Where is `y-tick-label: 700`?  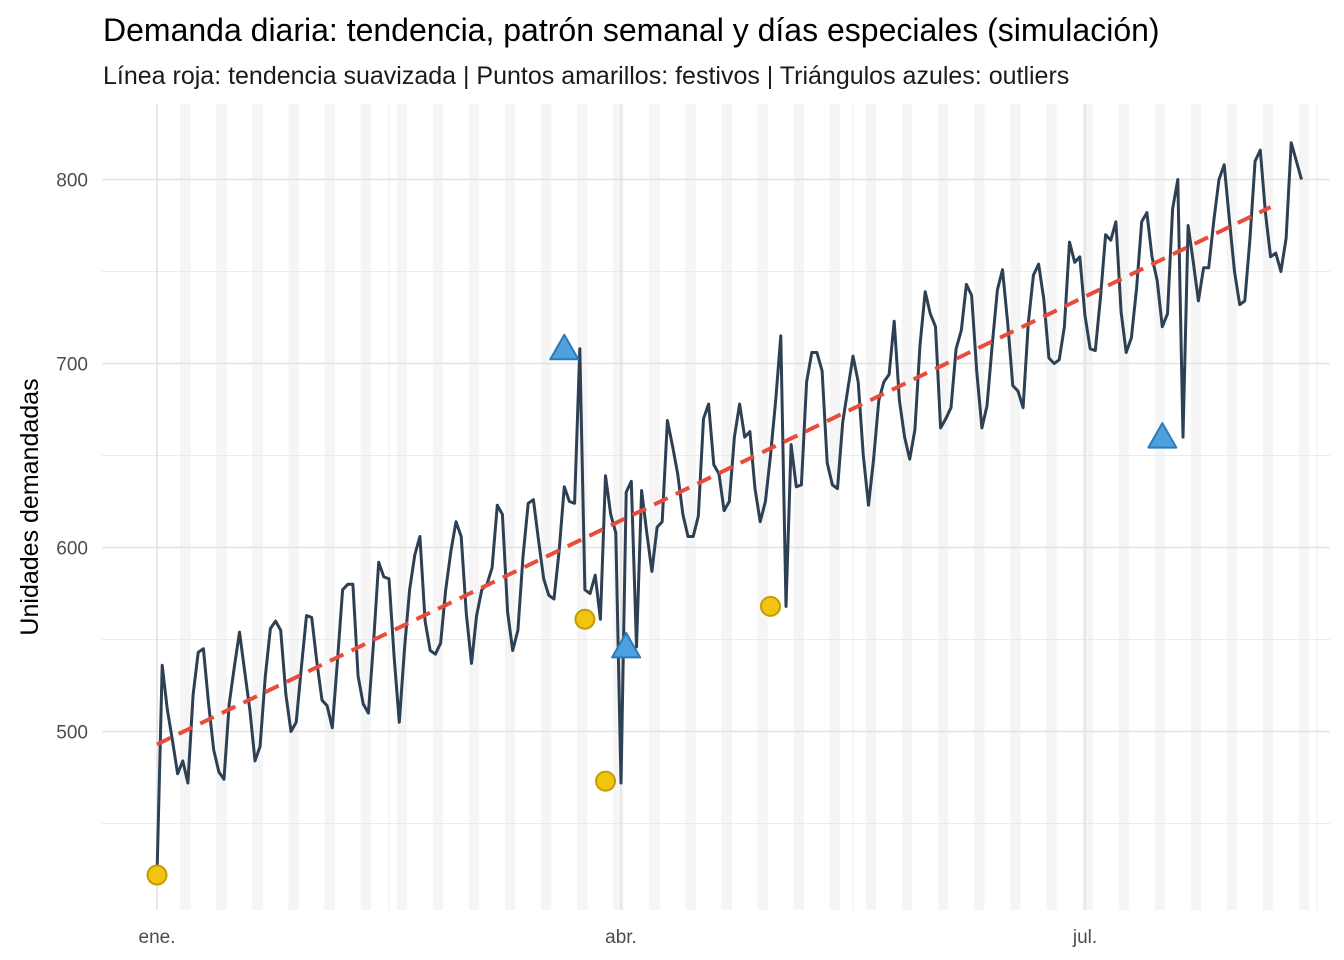 y-tick-label: 700 is located at coordinates (72, 365).